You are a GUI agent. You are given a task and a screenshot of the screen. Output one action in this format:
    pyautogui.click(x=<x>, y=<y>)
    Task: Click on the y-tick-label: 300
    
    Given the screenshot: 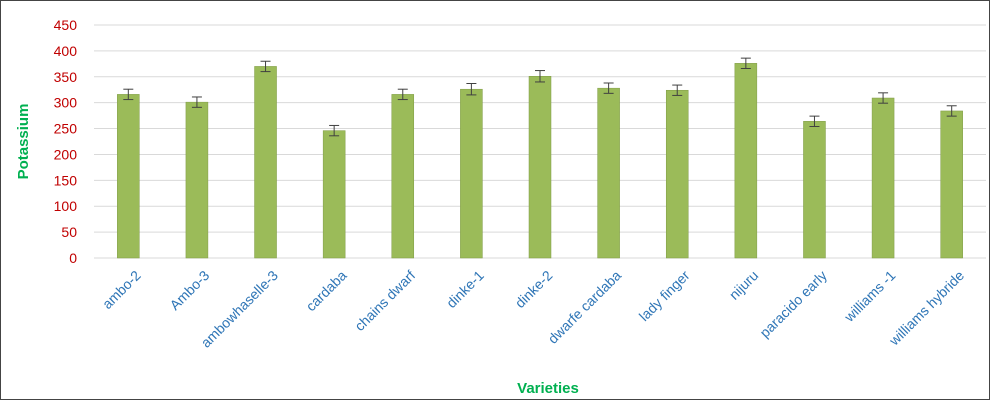 What is the action you would take?
    pyautogui.click(x=66, y=103)
    